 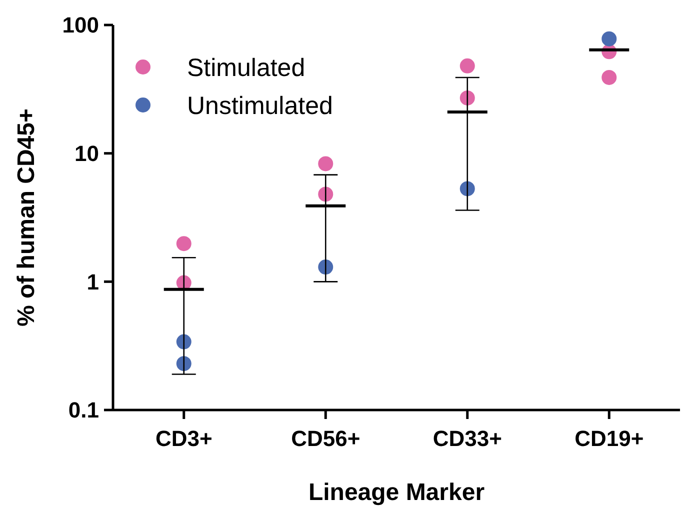 What do you see at coordinates (92, 281) in the screenshot?
I see `y-tick-label: 1` at bounding box center [92, 281].